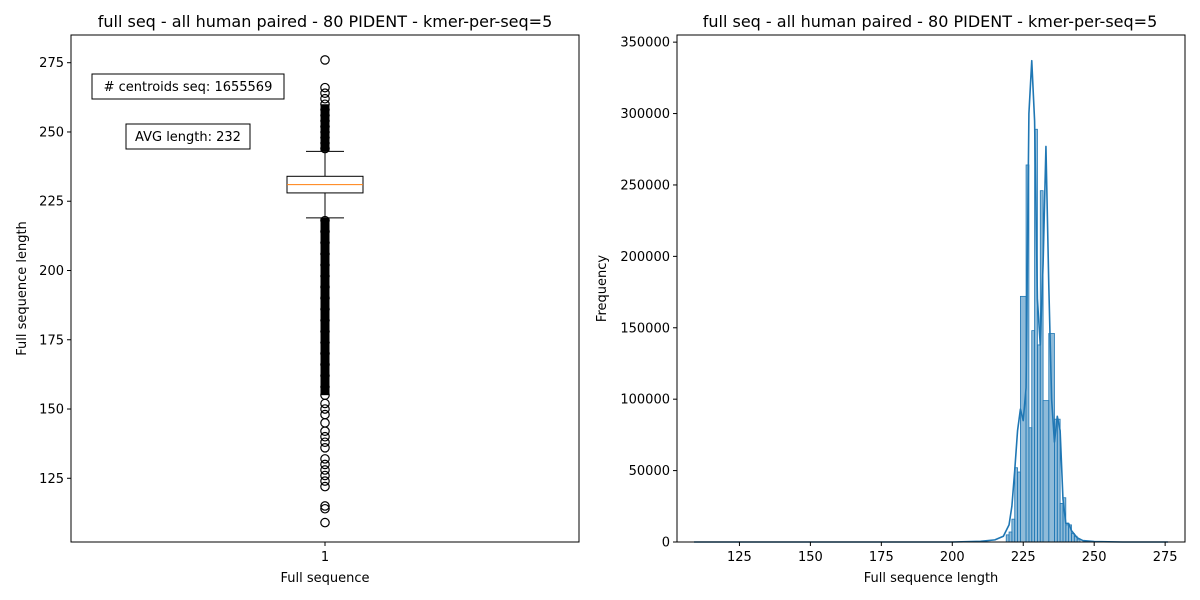 The width and height of the screenshot is (1200, 600). I want to click on y-tick-label: 150000, so click(645, 328).